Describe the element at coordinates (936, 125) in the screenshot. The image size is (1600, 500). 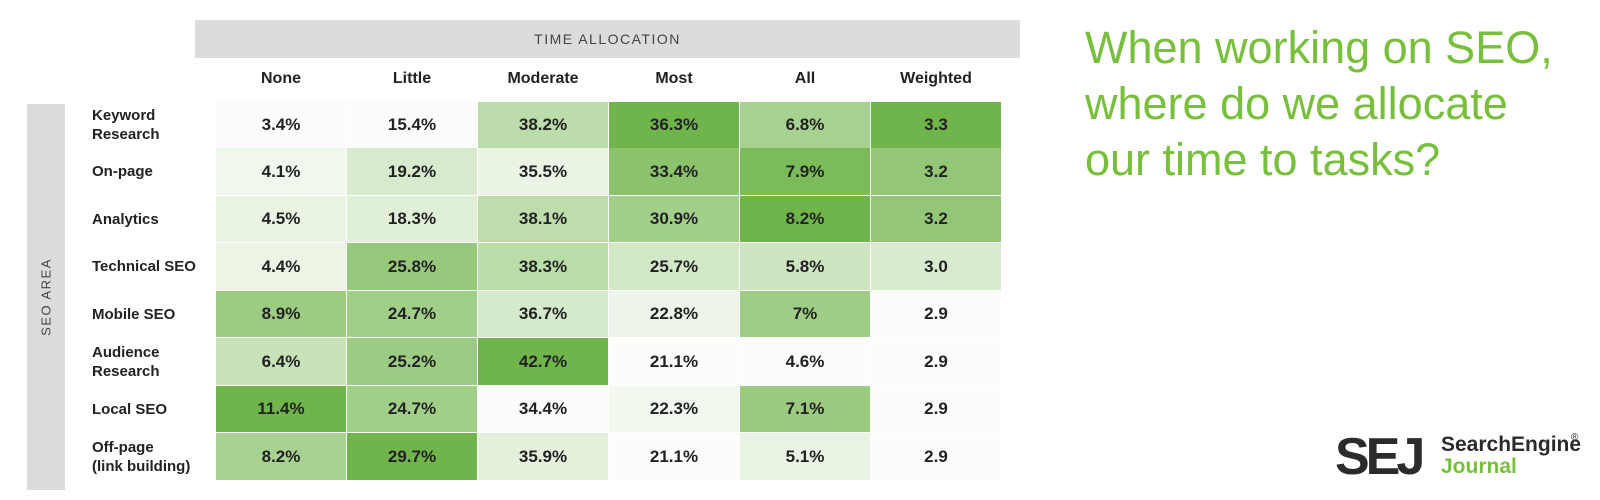
I see `heatmap-cell: 3.3` at that location.